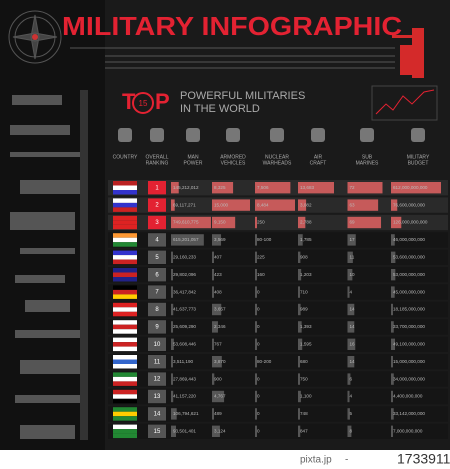  Describe the element at coordinates (316, 460) in the screenshot. I see `footer-site: pixta.jp` at that location.